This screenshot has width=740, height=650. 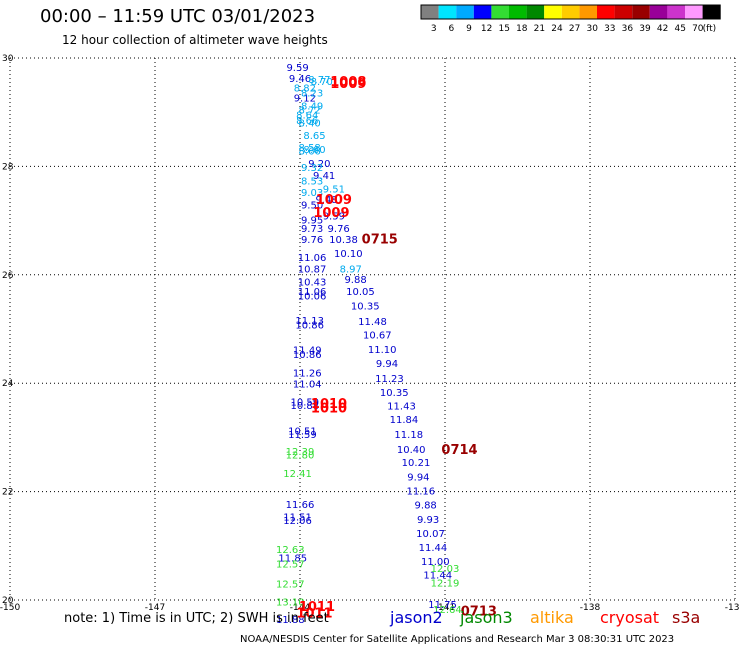 What do you see at coordinates (302, 431) in the screenshot?
I see `wave-height-label: 10.51` at bounding box center [302, 431].